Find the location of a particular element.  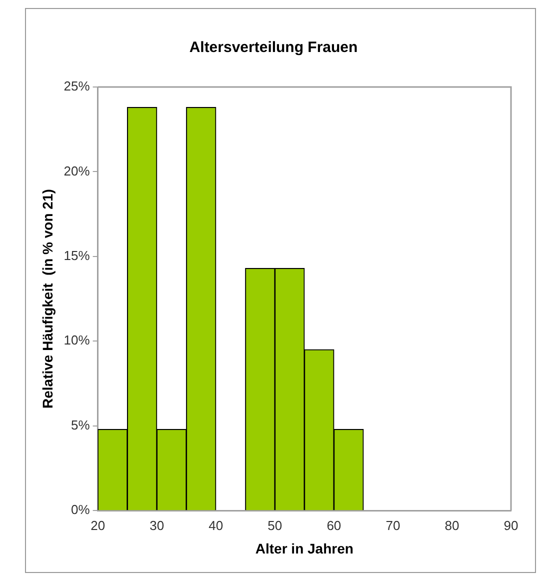

x-tick-label: 40 is located at coordinates (216, 525).